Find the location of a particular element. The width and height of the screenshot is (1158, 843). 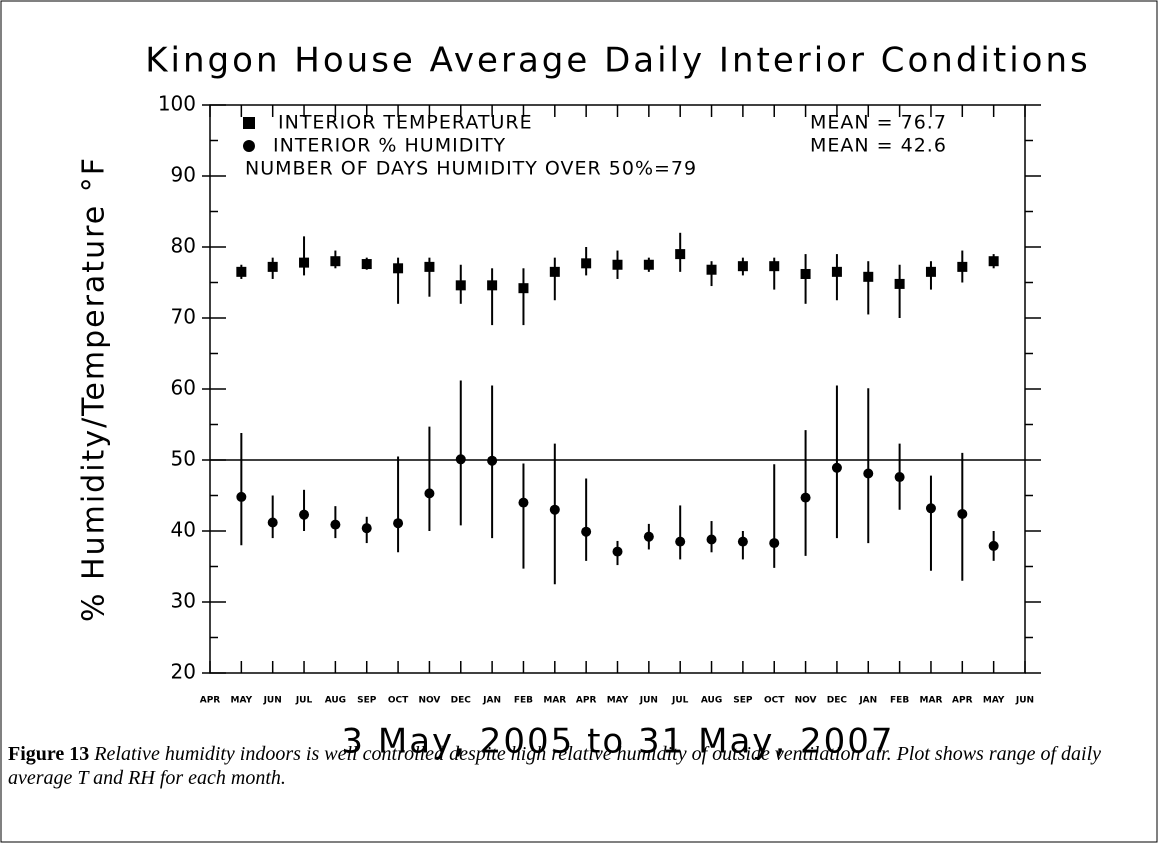

legend-label: INTERIOR % HUMIDITY is located at coordinates (389, 146).